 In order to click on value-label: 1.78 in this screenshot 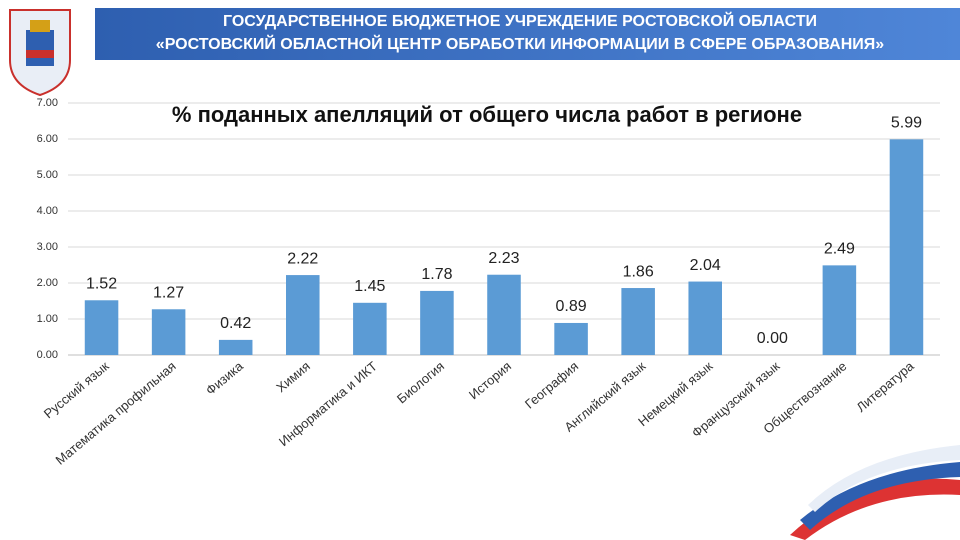, I will do `click(436, 274)`.